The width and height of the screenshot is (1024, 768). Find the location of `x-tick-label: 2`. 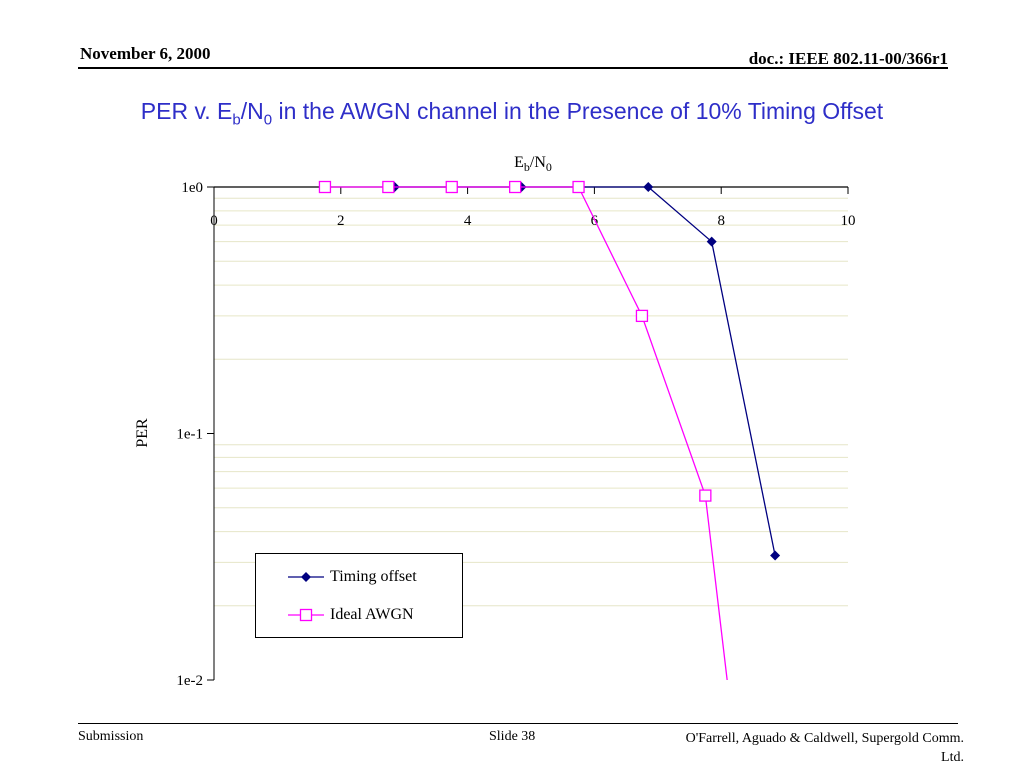

x-tick-label: 2 is located at coordinates (341, 221).